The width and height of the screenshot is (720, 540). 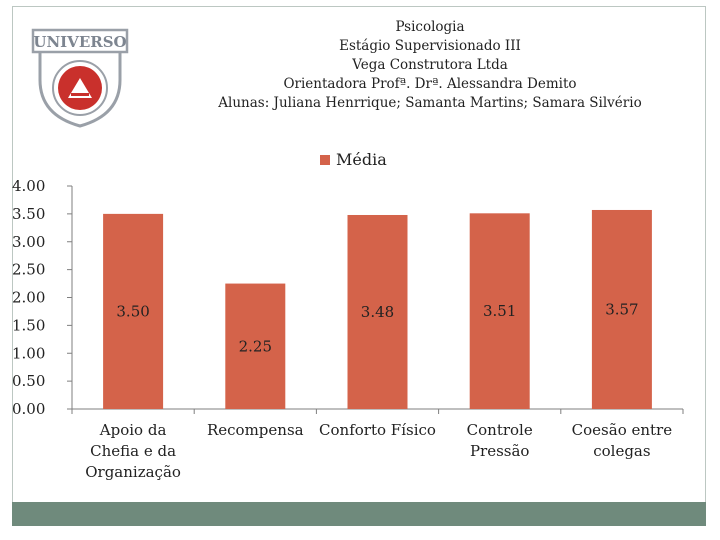 What do you see at coordinates (133, 451) in the screenshot?
I see `category-label: Chefia e da` at bounding box center [133, 451].